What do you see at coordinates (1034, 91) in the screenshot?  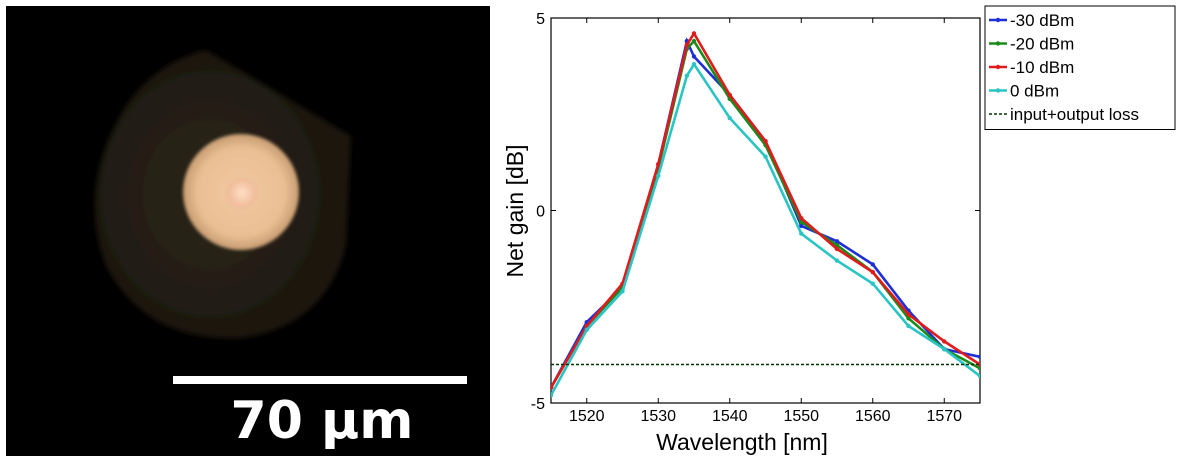 I see `legend-label: 0 dBm` at bounding box center [1034, 91].